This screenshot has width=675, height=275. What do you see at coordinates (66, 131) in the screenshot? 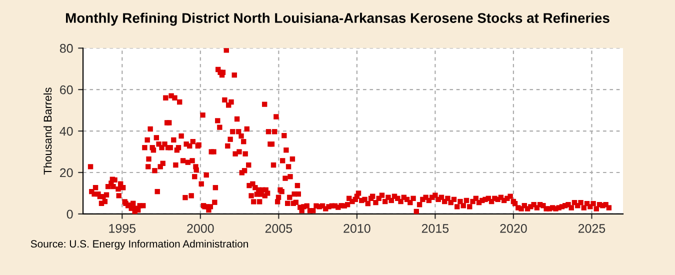
I see `y-tick-label: 40` at bounding box center [66, 131].